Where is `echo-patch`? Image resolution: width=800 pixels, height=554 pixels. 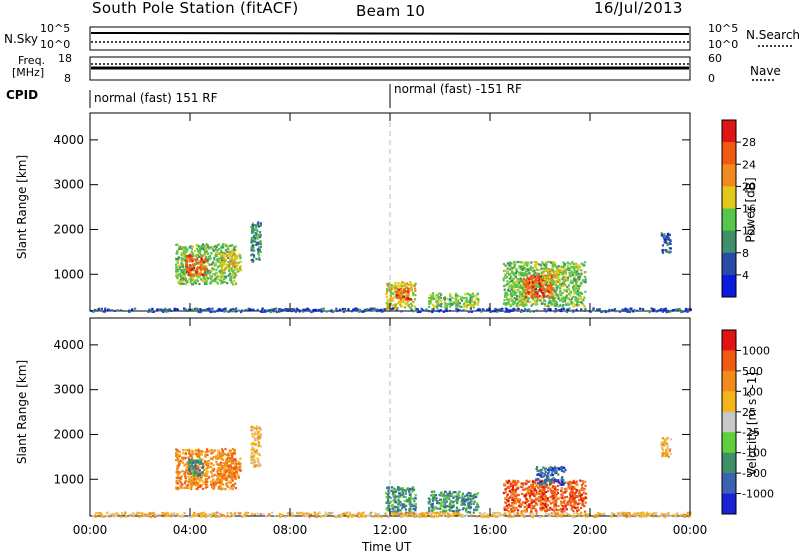
echo-patch is located at coordinates (231, 468).